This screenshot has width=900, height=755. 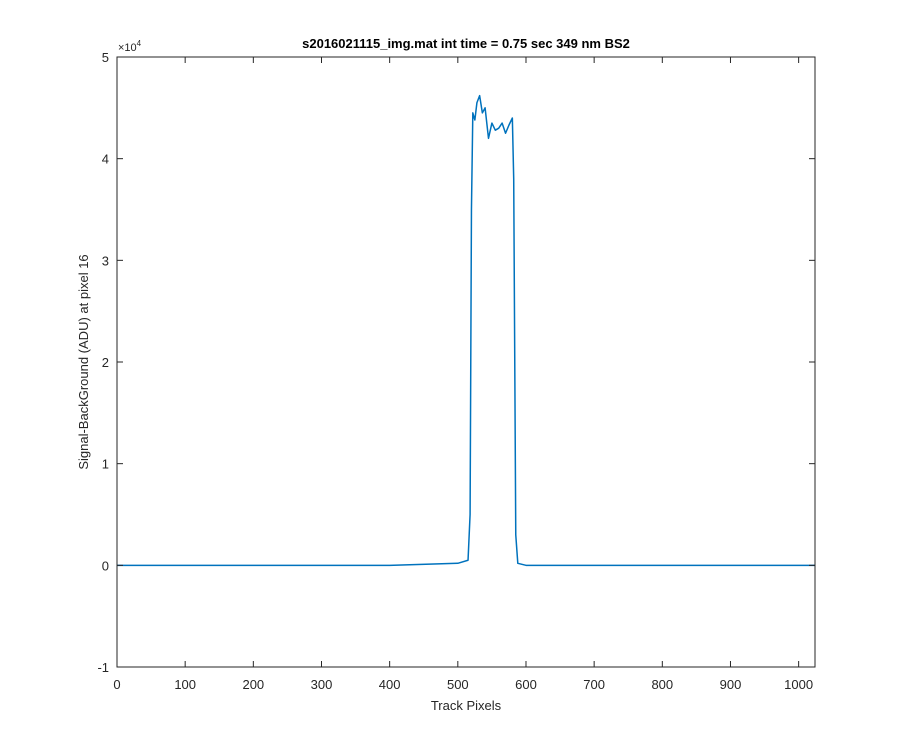 I want to click on y-tick-label: 5, so click(x=105, y=57).